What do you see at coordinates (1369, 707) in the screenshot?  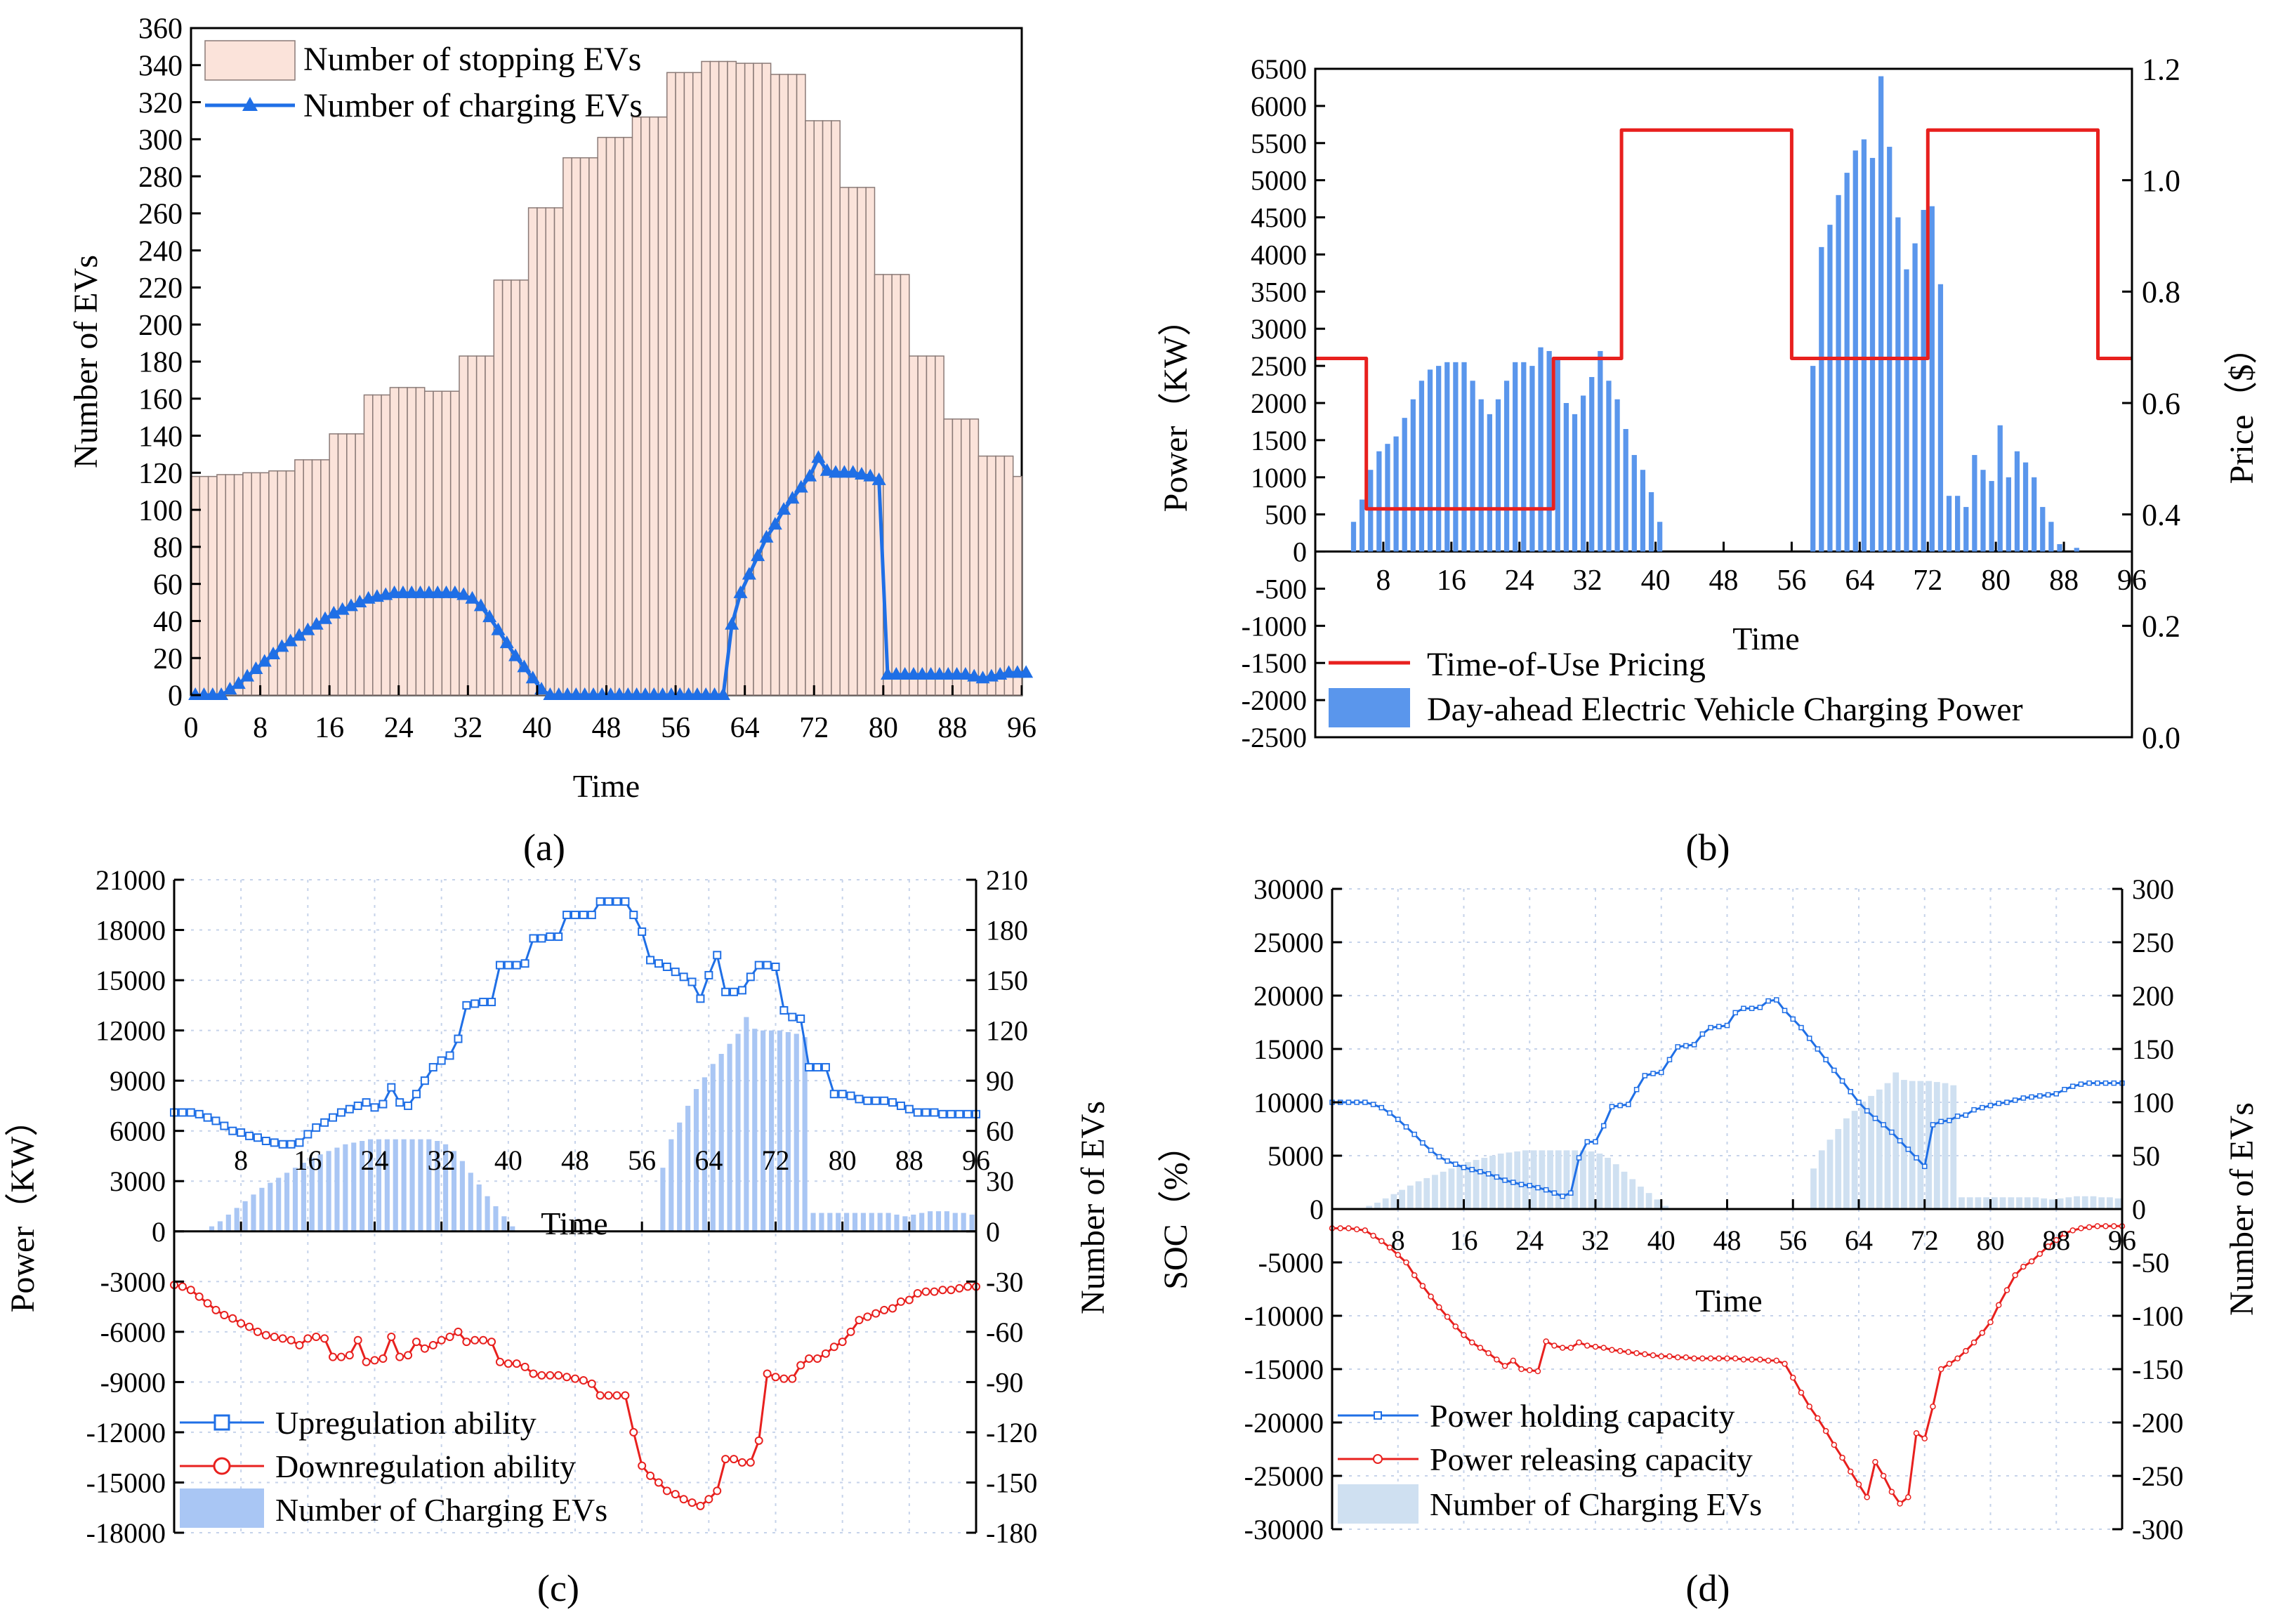 I see `legend-swatch-power` at bounding box center [1369, 707].